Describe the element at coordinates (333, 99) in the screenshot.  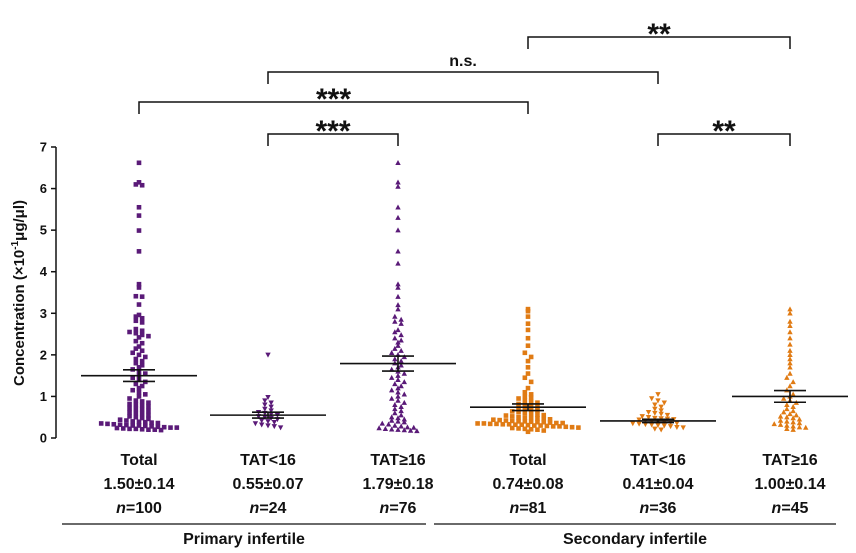
I see `significance-label: ***` at that location.